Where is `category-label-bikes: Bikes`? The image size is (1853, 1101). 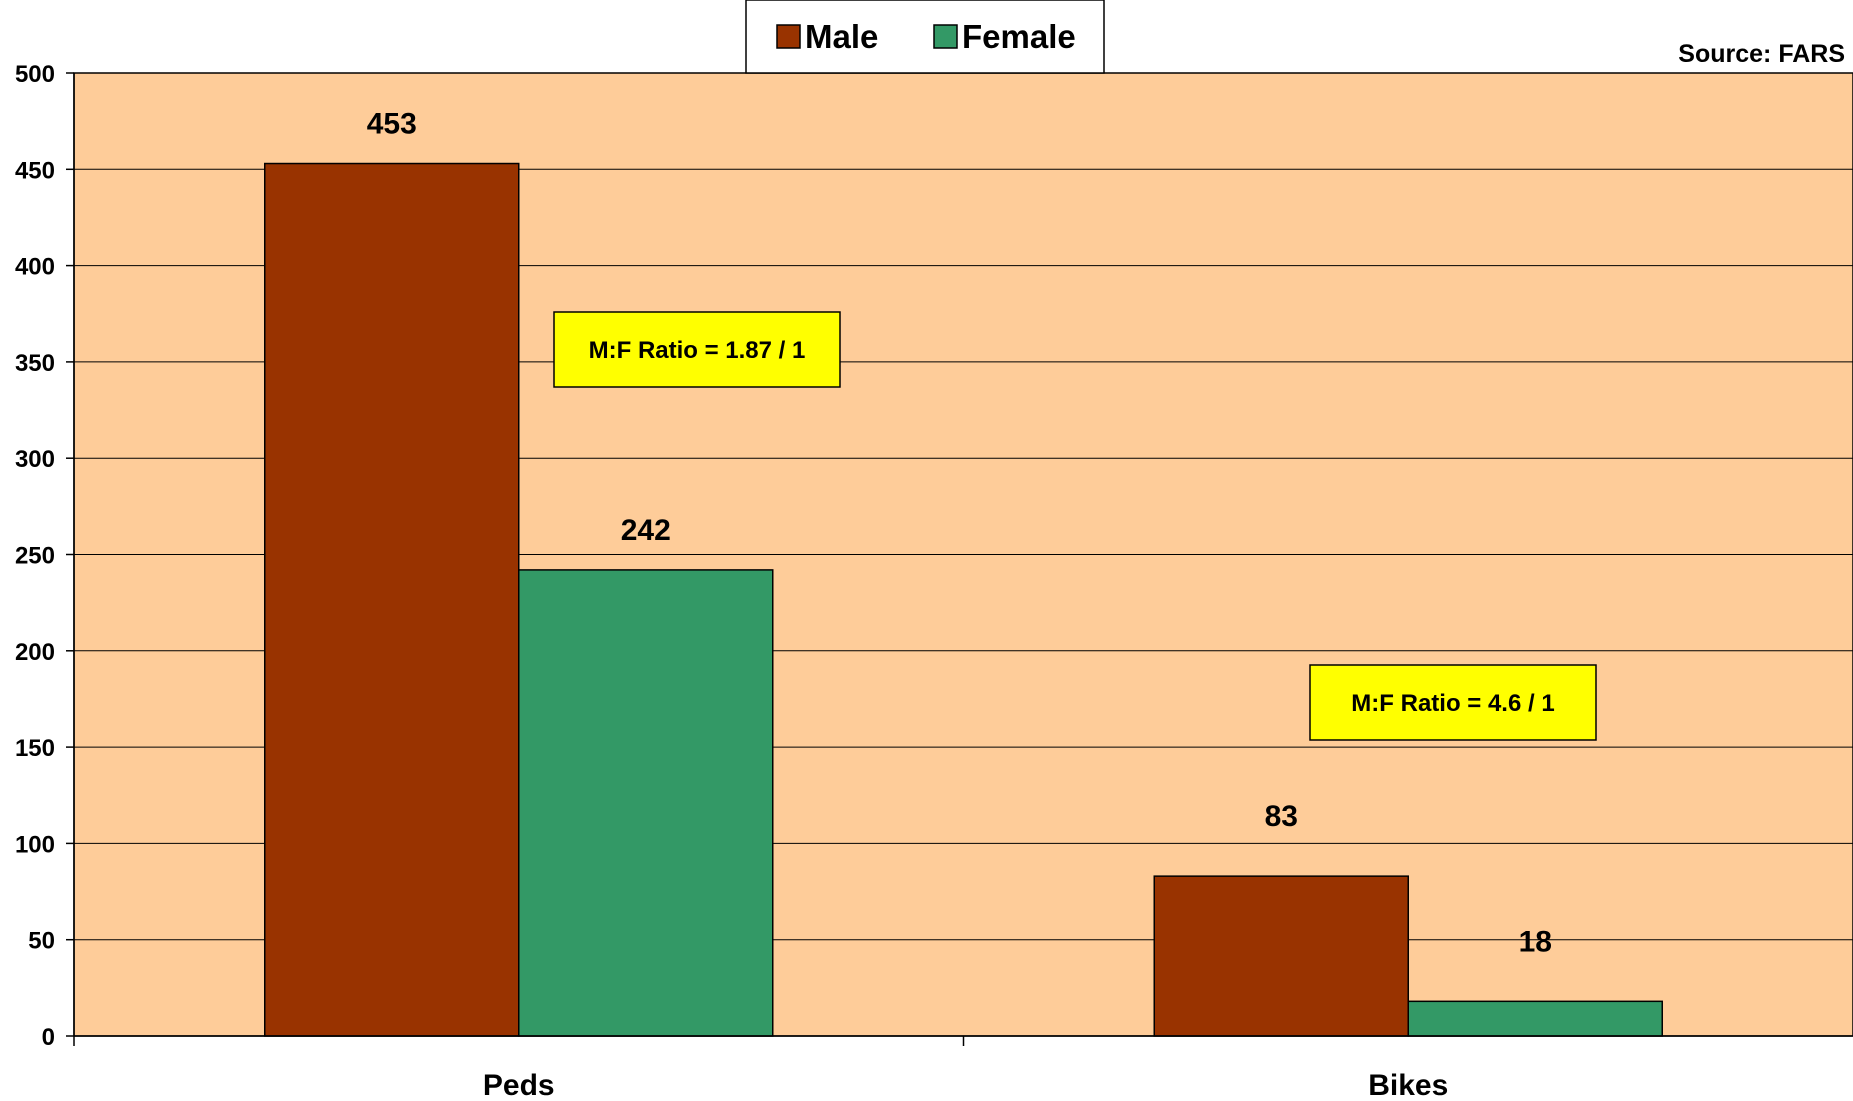
category-label-bikes: Bikes is located at coordinates (1408, 1085).